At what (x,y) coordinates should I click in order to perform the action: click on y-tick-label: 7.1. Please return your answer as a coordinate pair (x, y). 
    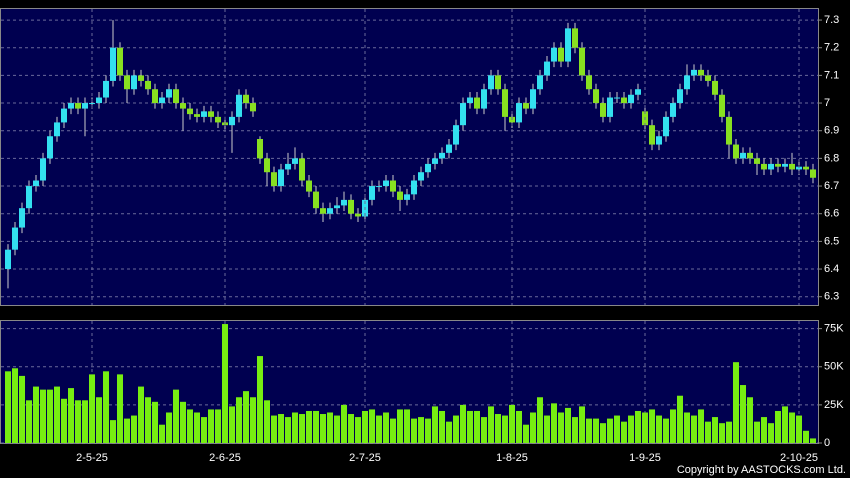
    Looking at the image, I should click on (831, 75).